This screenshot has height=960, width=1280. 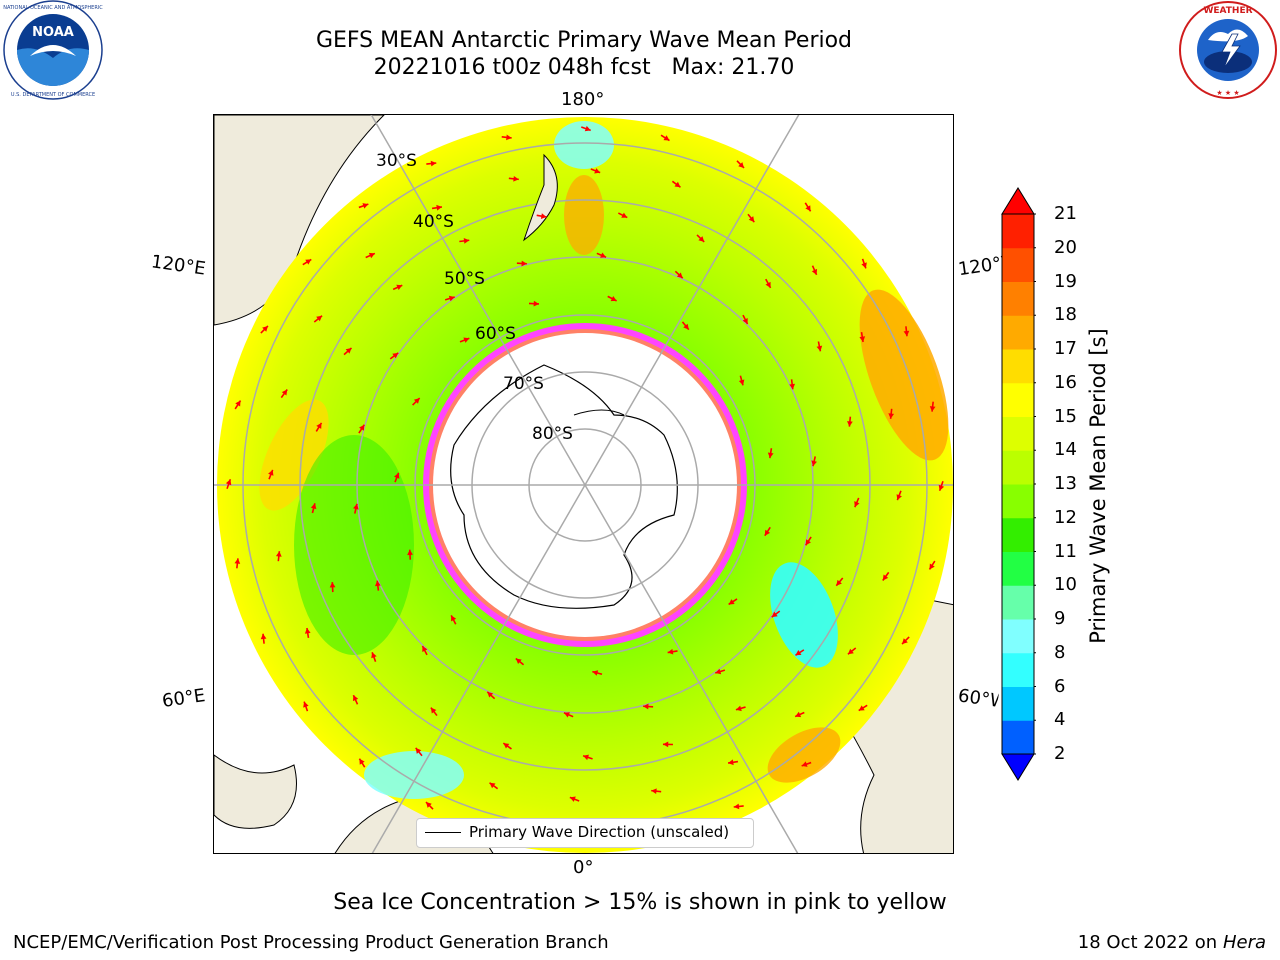 I want to click on colorbar-tick-2: 2, so click(x=1060, y=753).